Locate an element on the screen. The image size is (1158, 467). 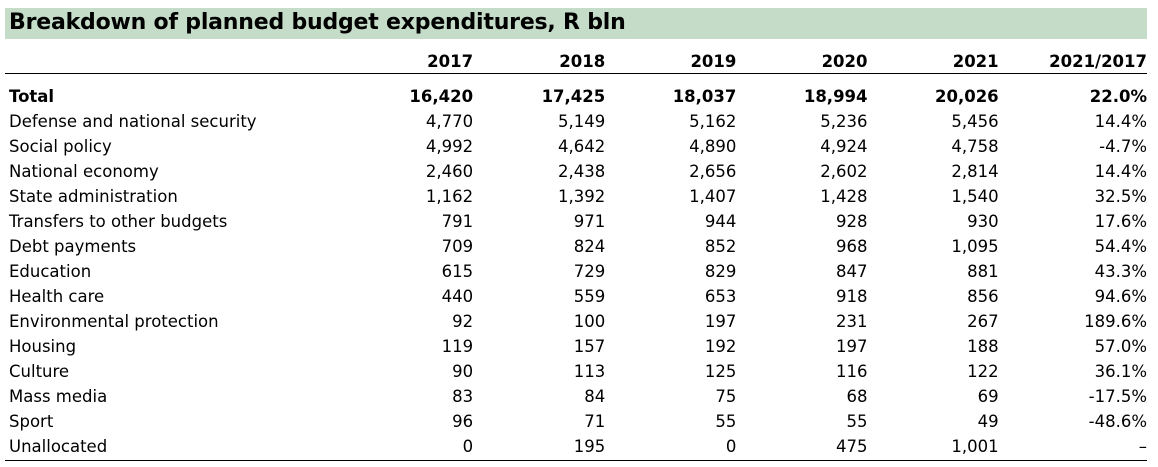
table-cell: 94.6% is located at coordinates (1120, 296).